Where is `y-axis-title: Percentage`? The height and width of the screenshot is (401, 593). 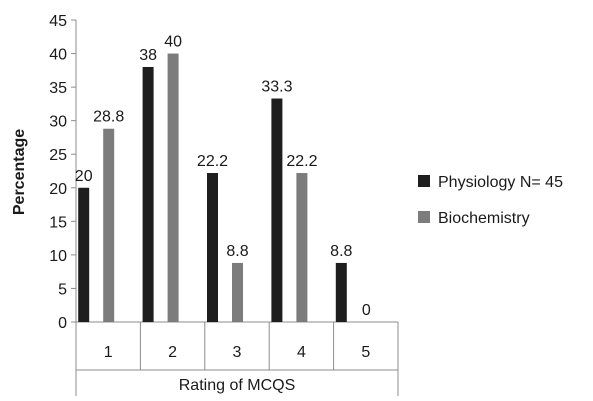 y-axis-title: Percentage is located at coordinates (19, 172).